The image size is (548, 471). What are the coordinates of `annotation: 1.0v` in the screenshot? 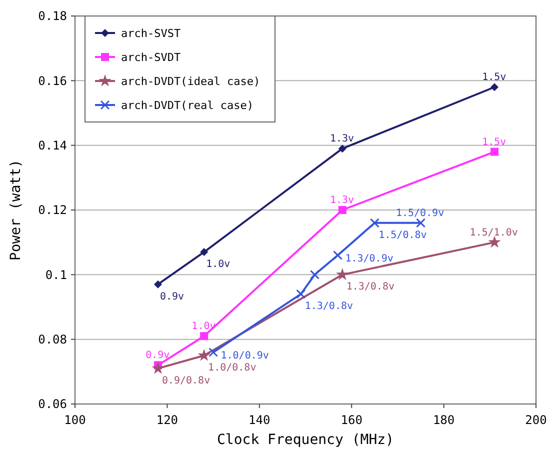 It's located at (218, 264).